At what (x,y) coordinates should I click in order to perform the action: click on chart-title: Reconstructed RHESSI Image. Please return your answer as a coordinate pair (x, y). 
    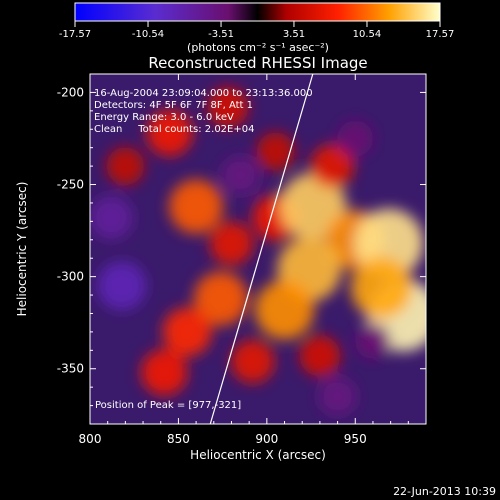
    Looking at the image, I should click on (257, 63).